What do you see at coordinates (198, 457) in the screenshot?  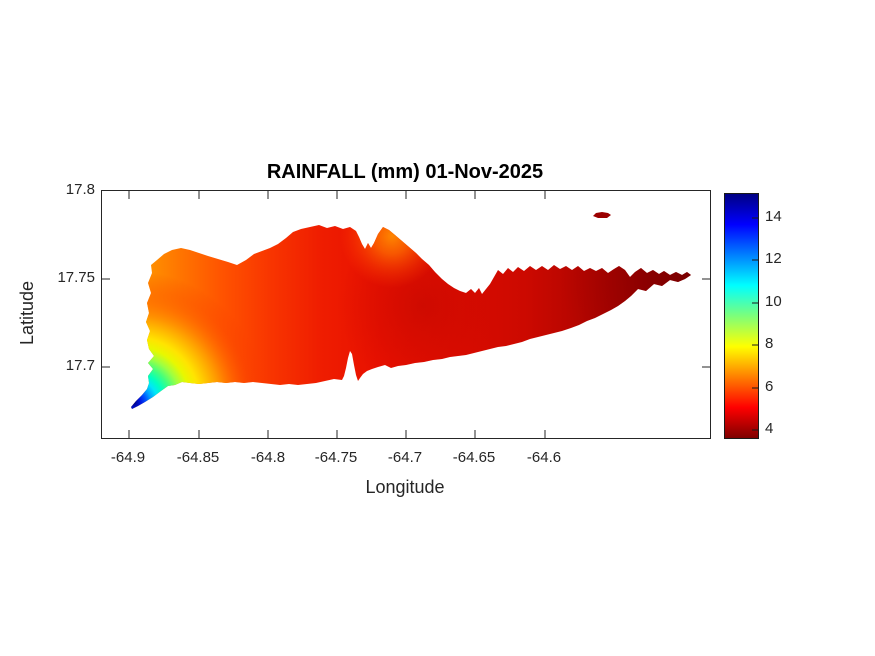 I see `x-tick-label: -64.85` at bounding box center [198, 457].